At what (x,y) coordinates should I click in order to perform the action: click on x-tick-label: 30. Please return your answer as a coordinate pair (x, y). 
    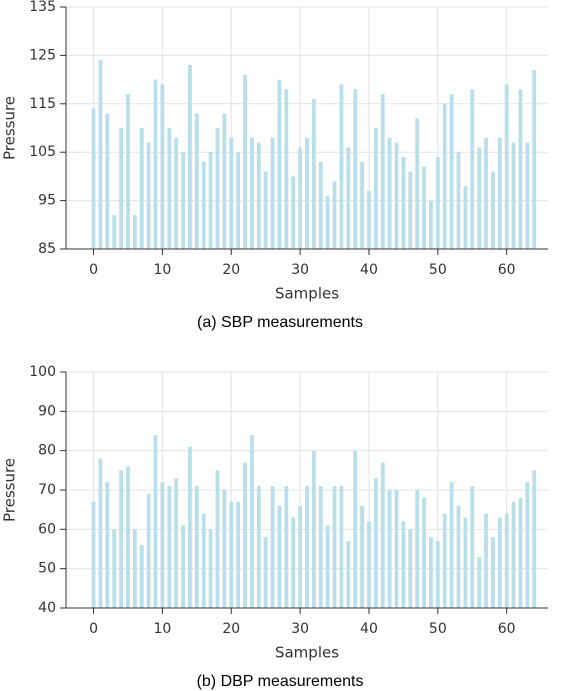
    Looking at the image, I should click on (300, 629).